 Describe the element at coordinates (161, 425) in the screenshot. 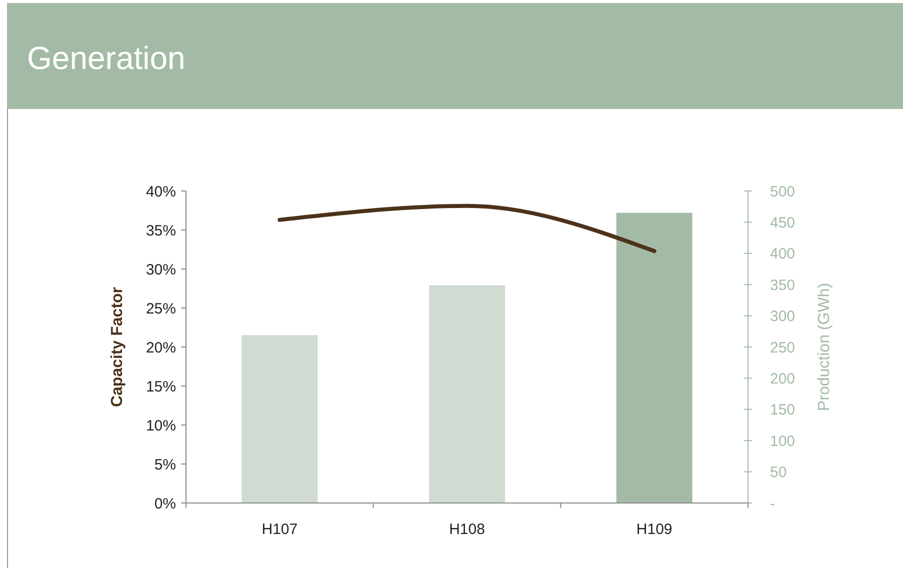

I see `y-tick-label: 10%` at that location.